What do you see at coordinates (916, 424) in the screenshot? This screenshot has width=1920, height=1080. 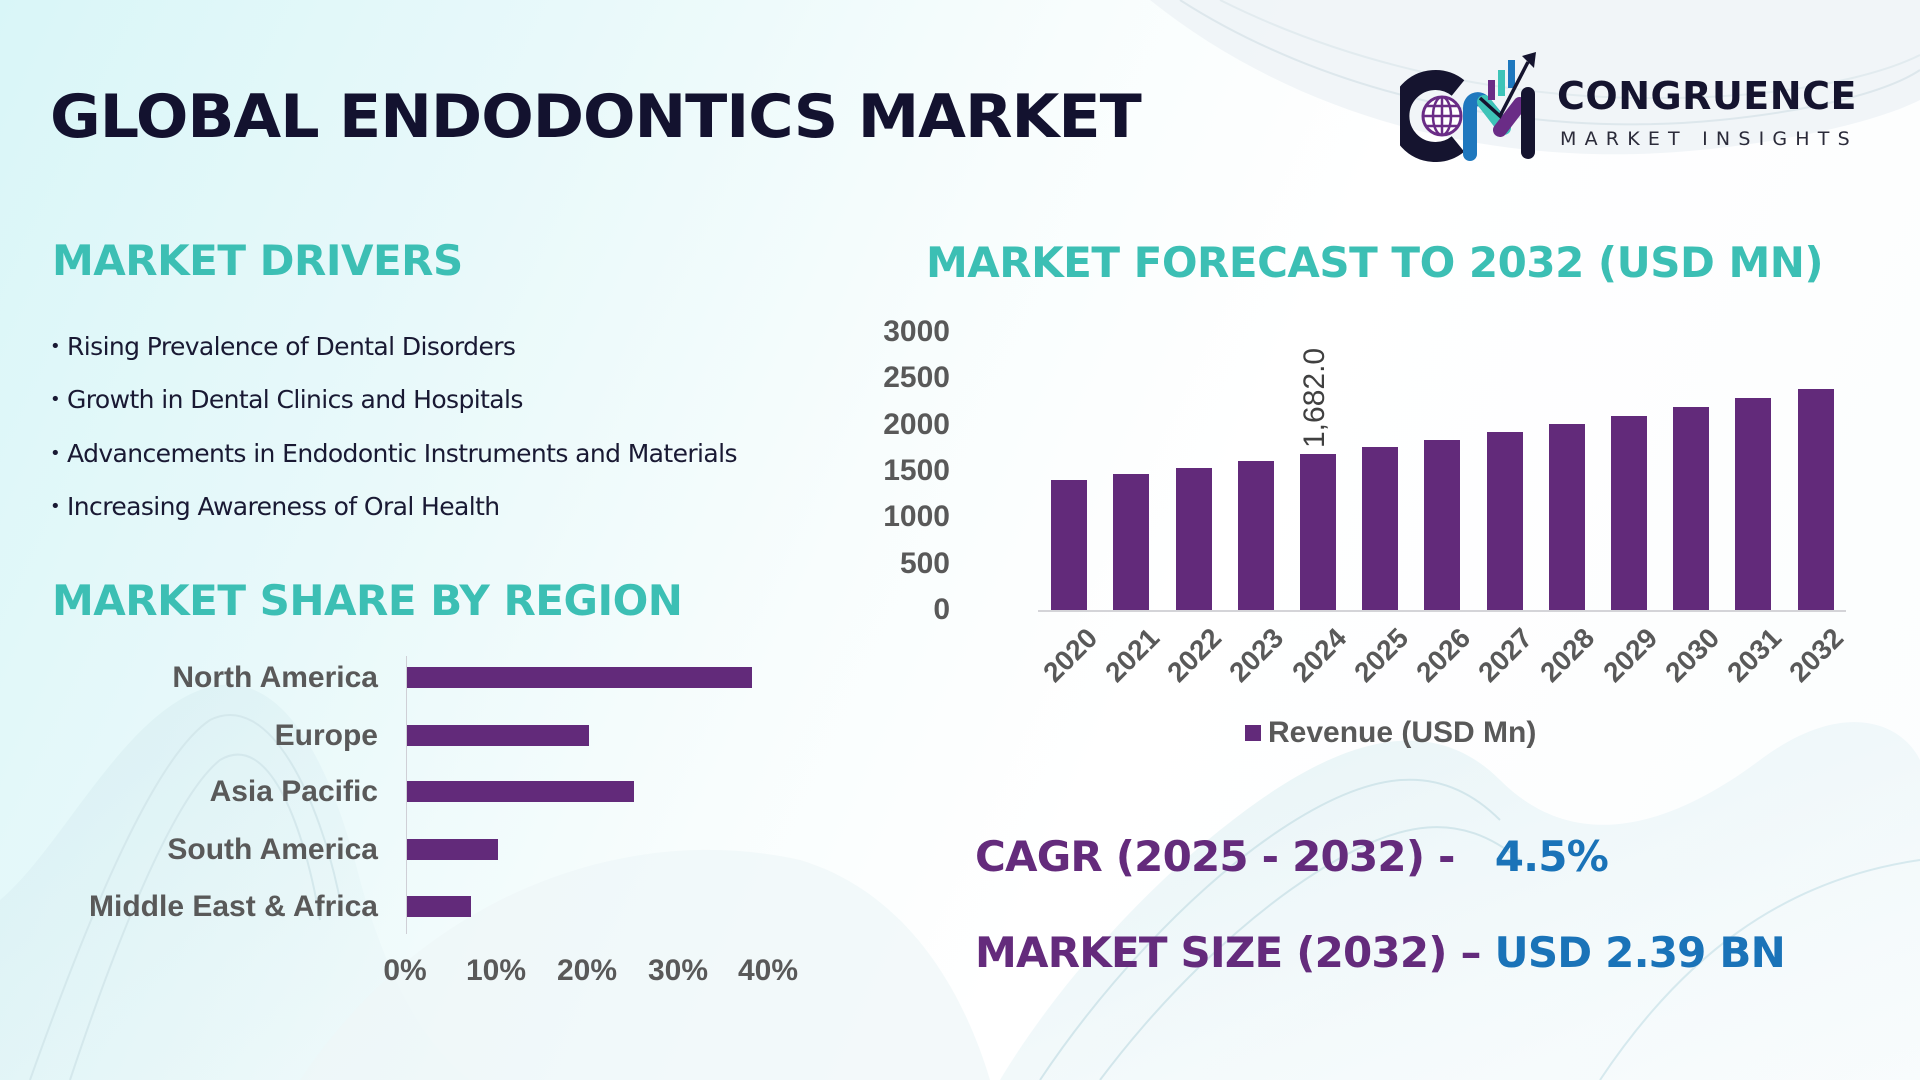 I see `y-axis-tick: 2000` at bounding box center [916, 424].